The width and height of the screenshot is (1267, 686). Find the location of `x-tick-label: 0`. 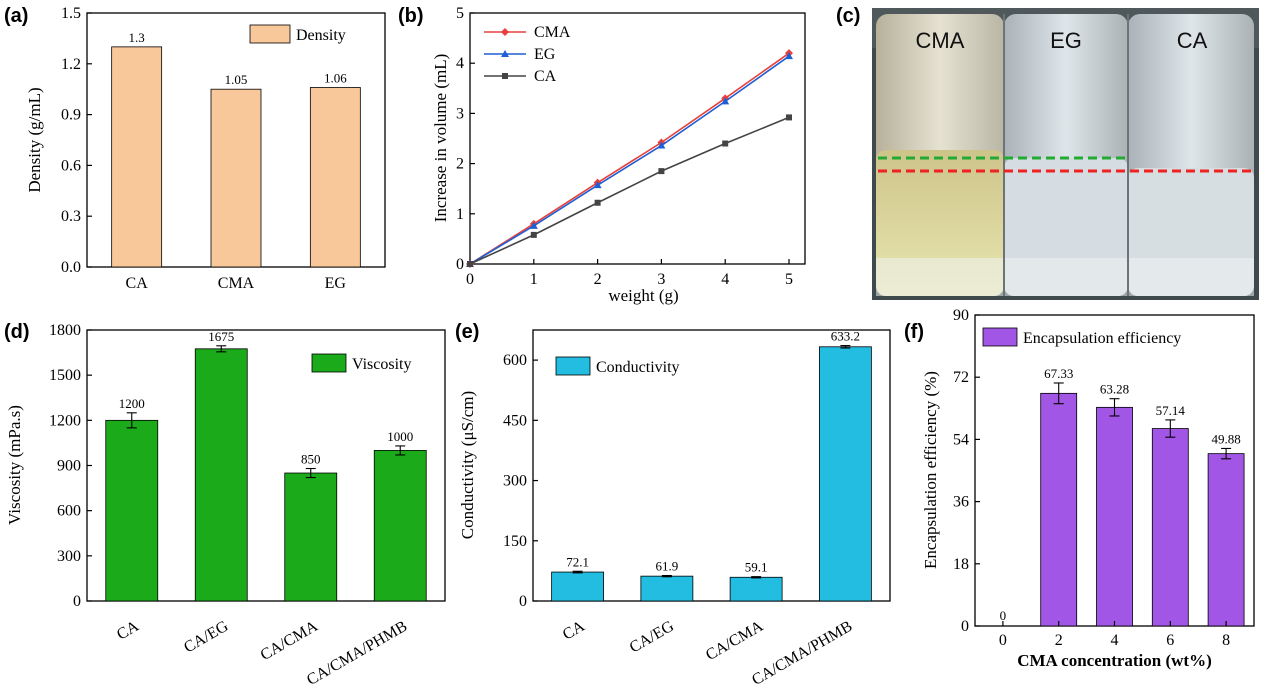

x-tick-label: 0 is located at coordinates (1003, 640).